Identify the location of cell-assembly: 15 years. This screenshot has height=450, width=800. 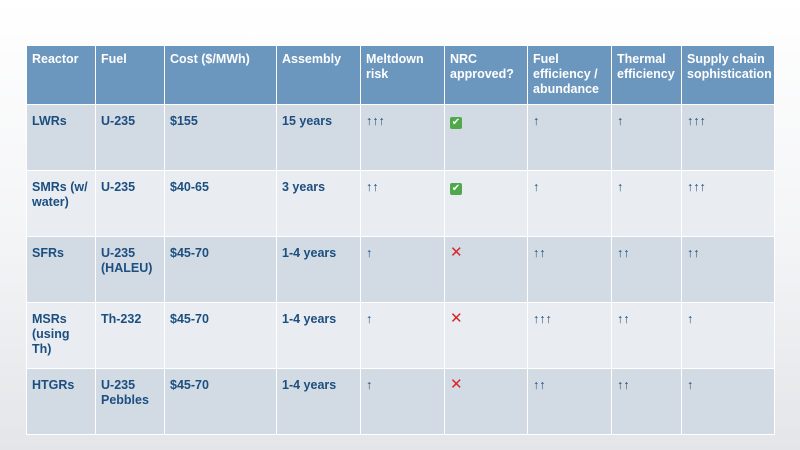
(318, 137).